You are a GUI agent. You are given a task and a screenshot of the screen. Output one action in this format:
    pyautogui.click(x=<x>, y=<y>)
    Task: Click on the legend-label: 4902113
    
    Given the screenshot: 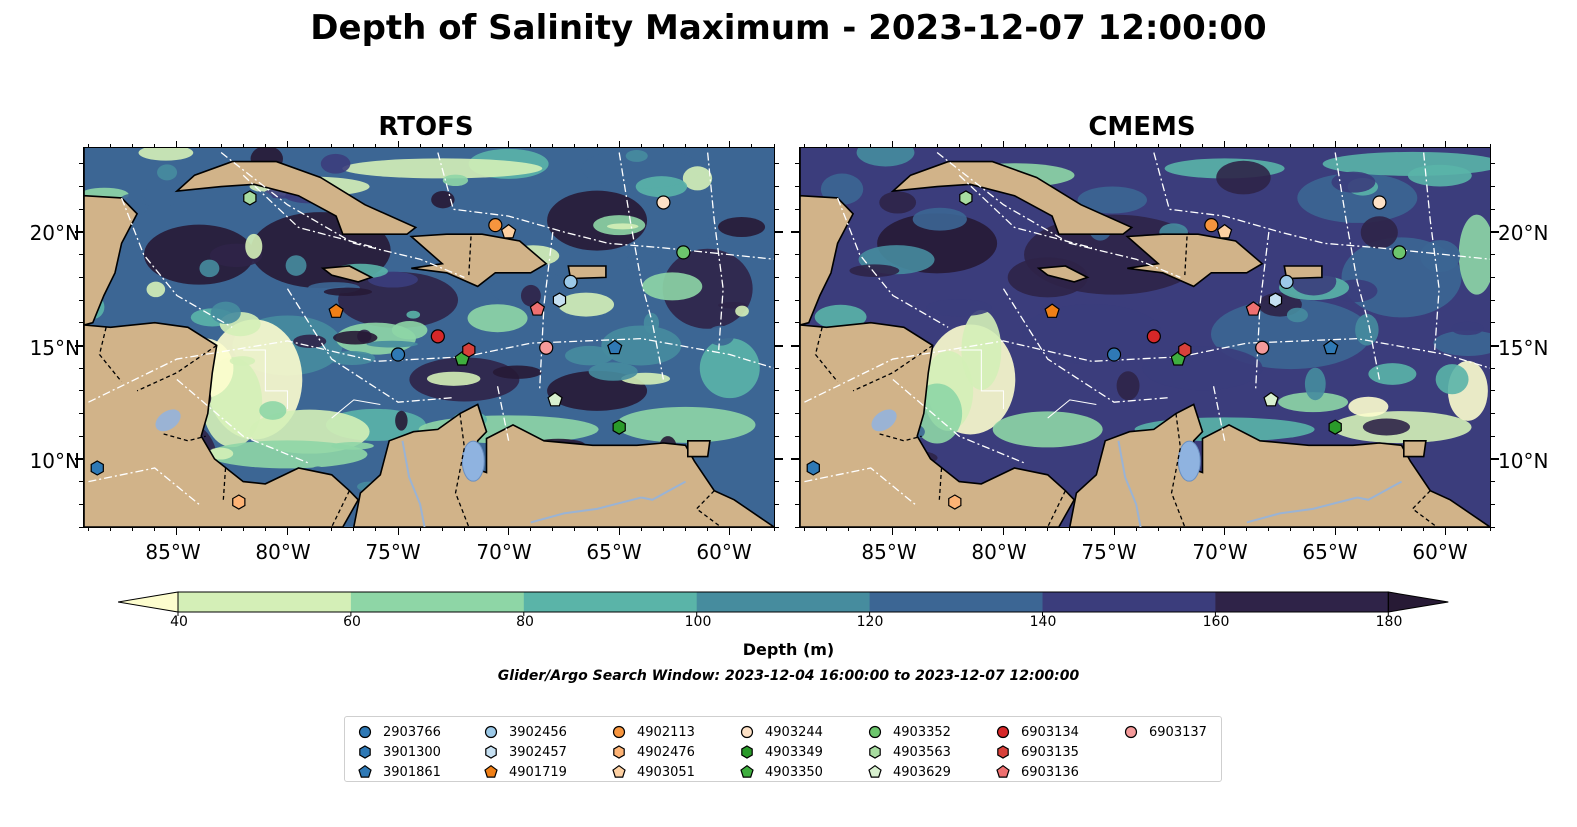 What is the action you would take?
    pyautogui.click(x=666, y=732)
    